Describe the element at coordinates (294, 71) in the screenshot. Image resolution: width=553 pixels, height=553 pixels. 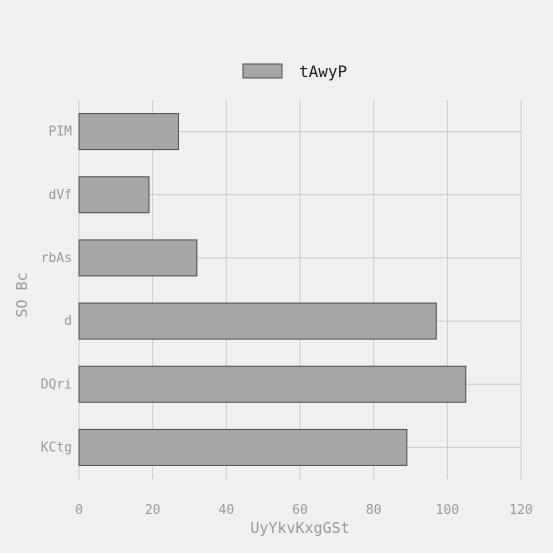
I see `legend: tAwyP` at that location.